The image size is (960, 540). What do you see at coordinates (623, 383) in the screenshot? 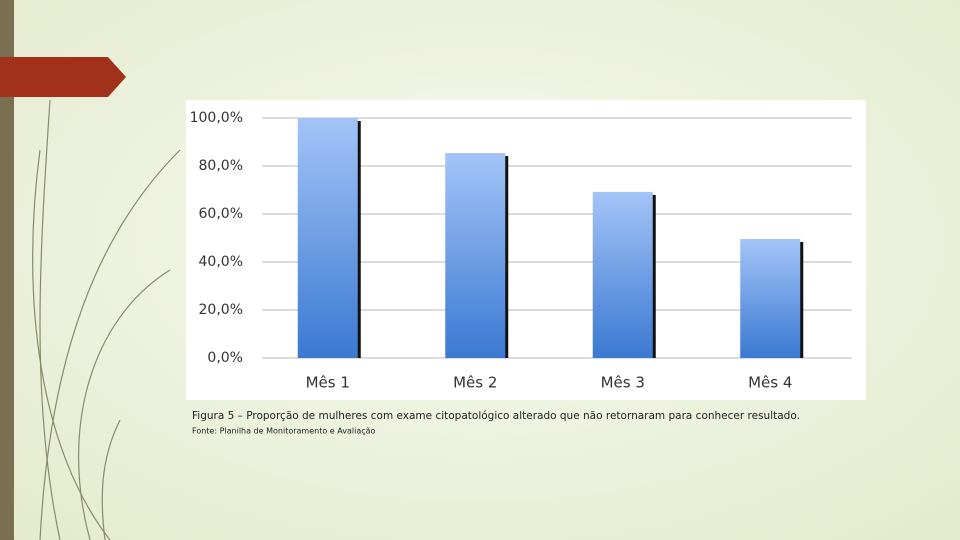
I see `x-tick-label: Mês 3` at bounding box center [623, 383].